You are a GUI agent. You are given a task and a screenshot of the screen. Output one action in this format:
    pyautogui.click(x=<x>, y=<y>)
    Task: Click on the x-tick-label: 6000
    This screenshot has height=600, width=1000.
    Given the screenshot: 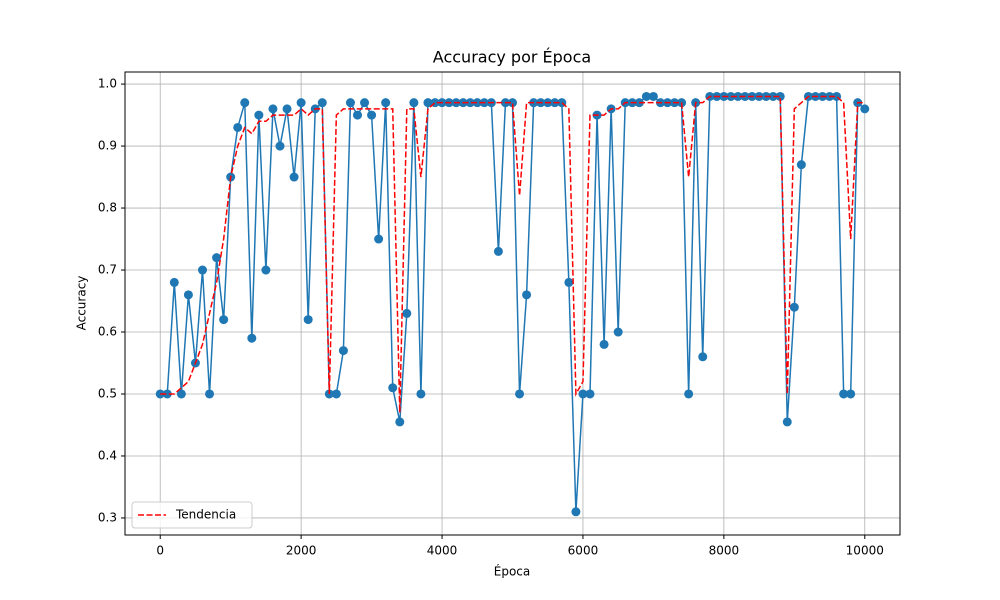 What is the action you would take?
    pyautogui.click(x=583, y=551)
    